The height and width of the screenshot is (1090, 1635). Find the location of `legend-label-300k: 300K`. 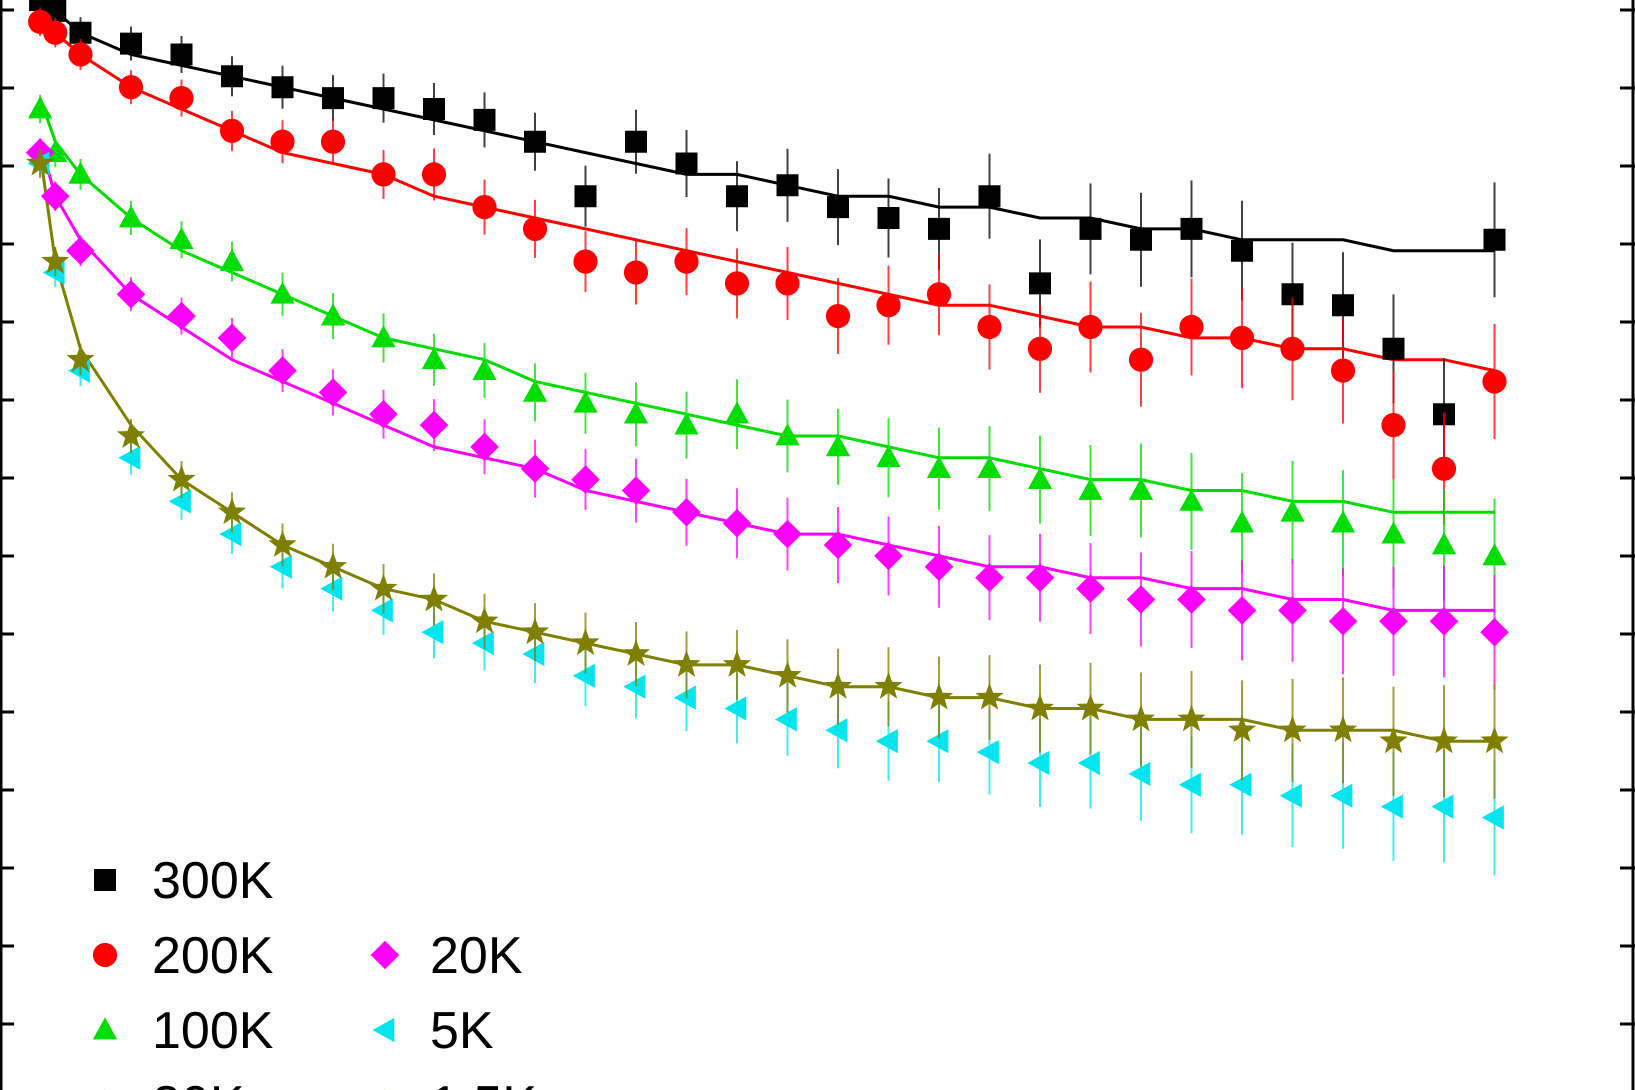

legend-label-300k: 300K is located at coordinates (213, 881).